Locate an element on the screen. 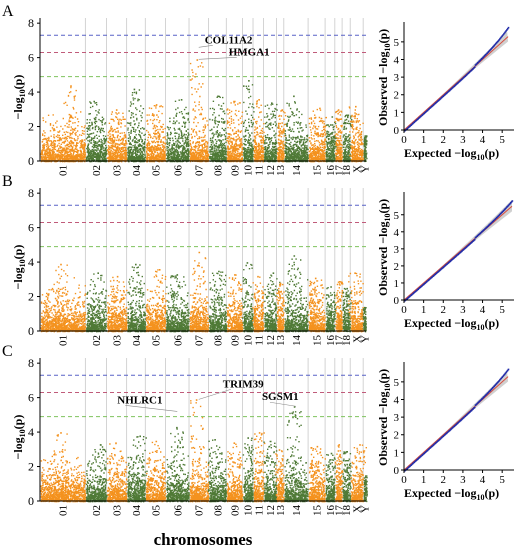 This screenshot has height=550, width=521. y-axis-label-group: −log10(p) is located at coordinates (19, 437).